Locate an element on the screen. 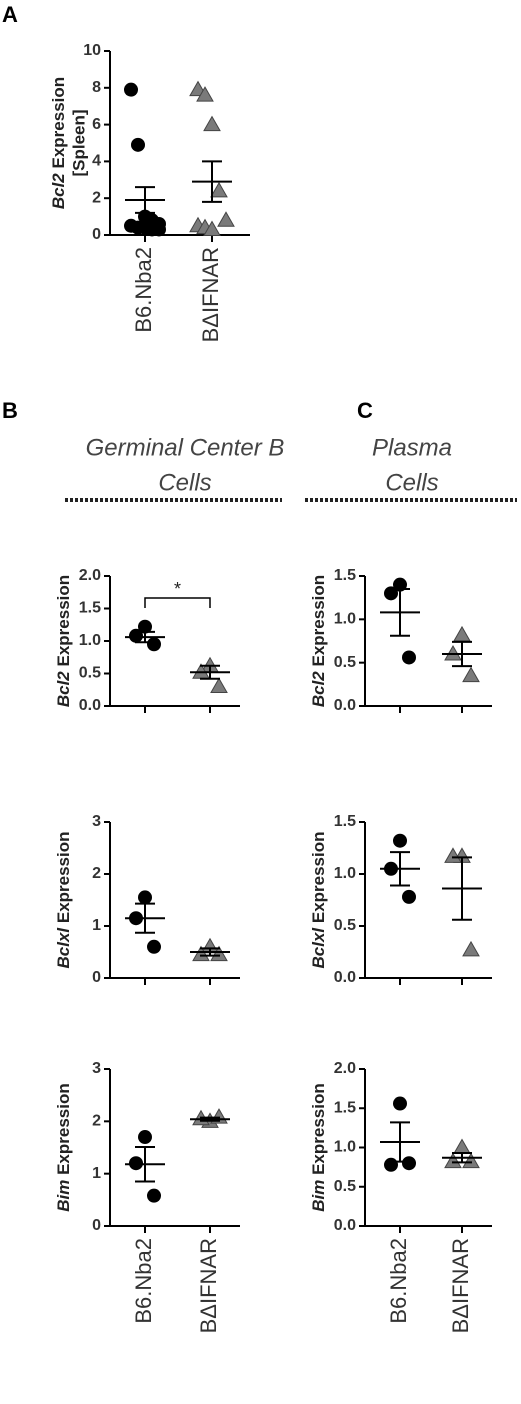 Image resolution: width=521 pixels, height=1404 pixels. column-title: Germinal Center B is located at coordinates (185, 447).